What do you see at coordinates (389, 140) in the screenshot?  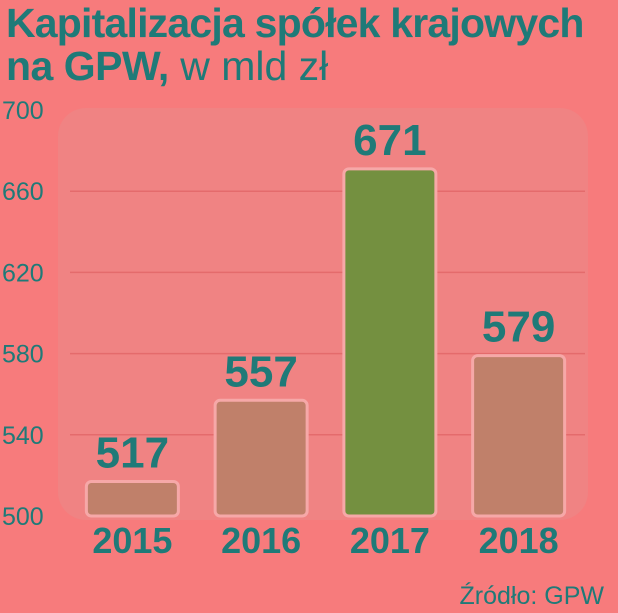 I see `data-label-2017: 671` at bounding box center [389, 140].